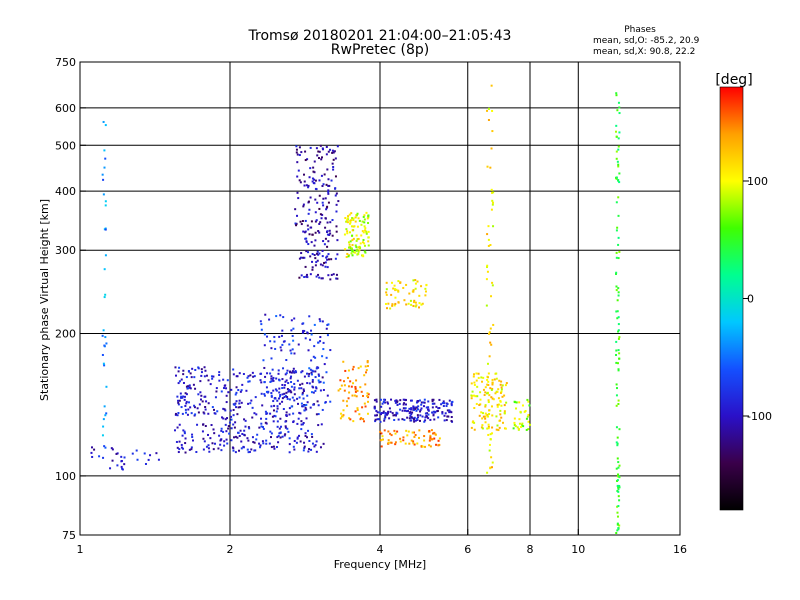 This screenshot has height=600, width=800. I want to click on colorbar-tick-label: -100, so click(759, 416).